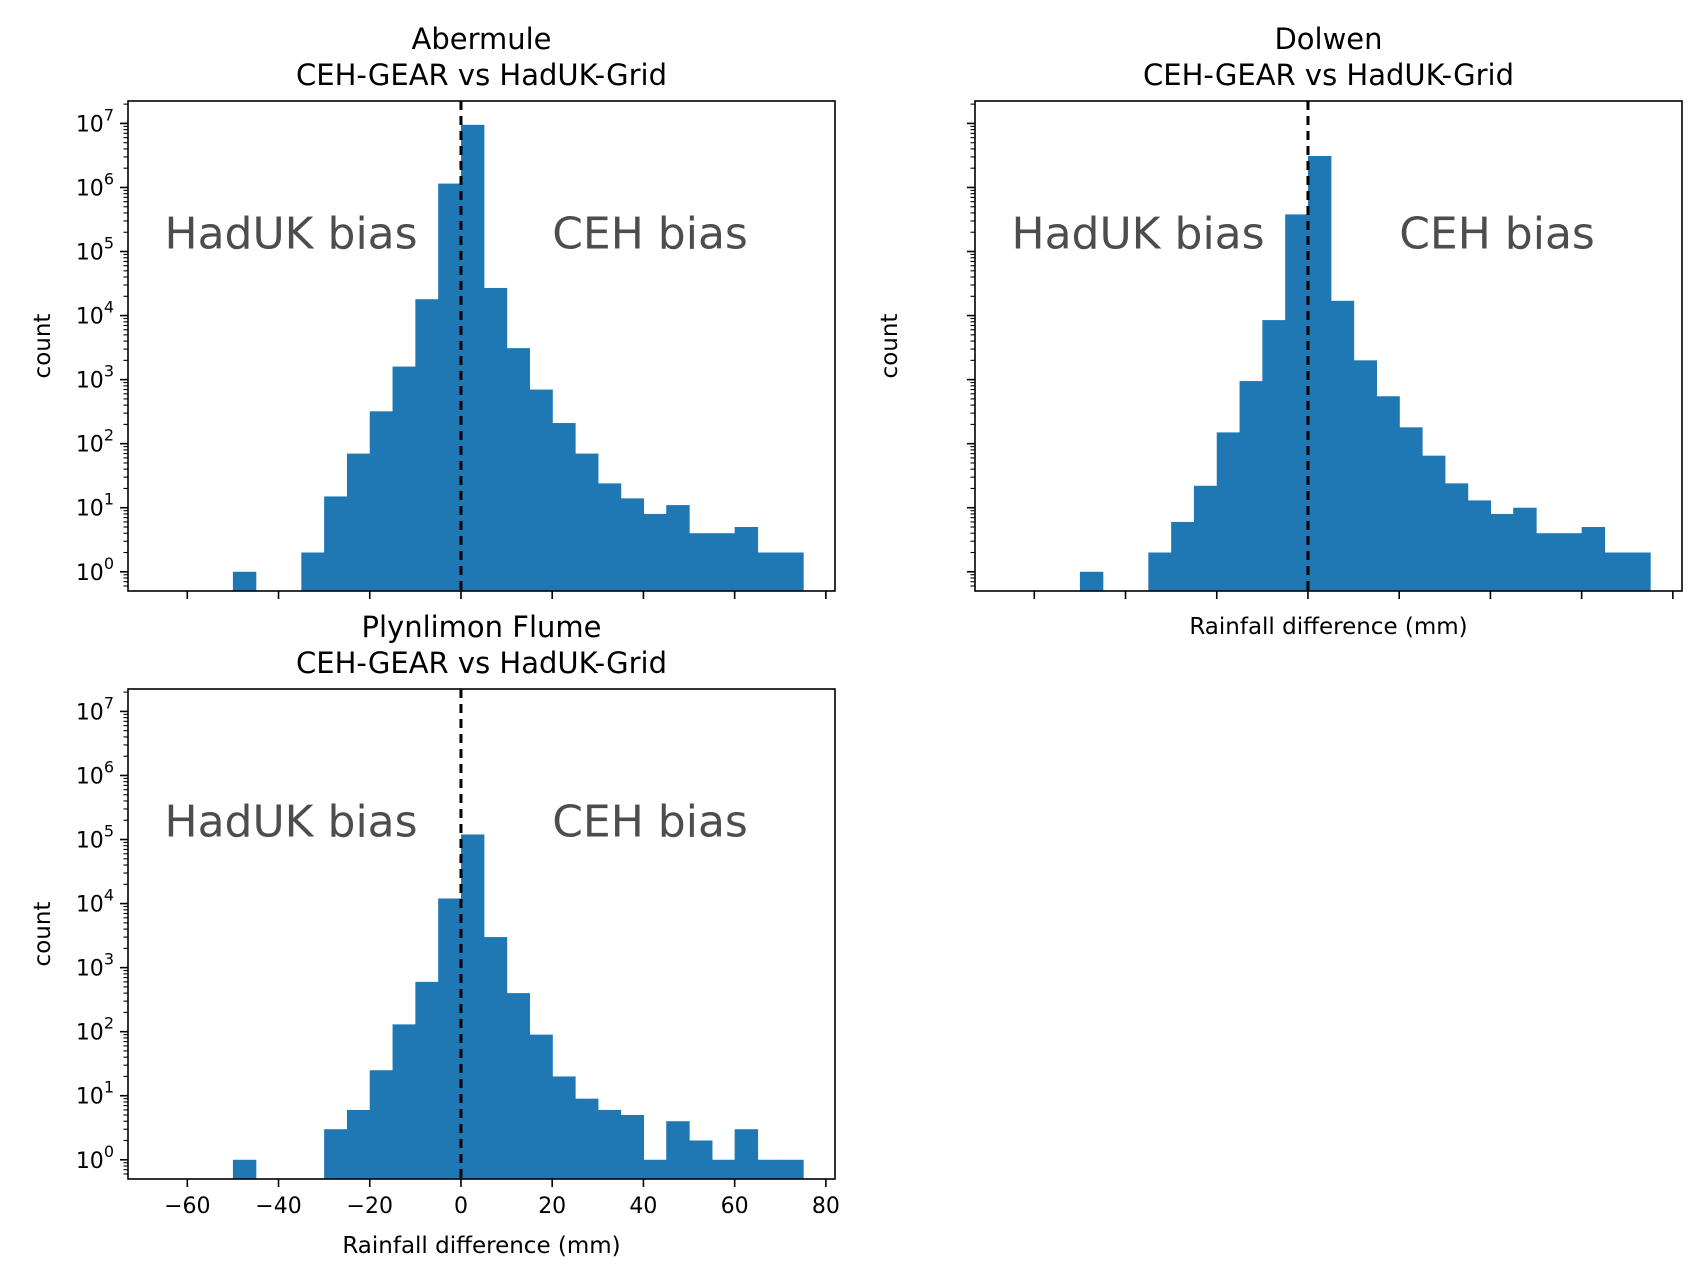  I want to click on y-tick-label: 10¹, so click(95, 506).